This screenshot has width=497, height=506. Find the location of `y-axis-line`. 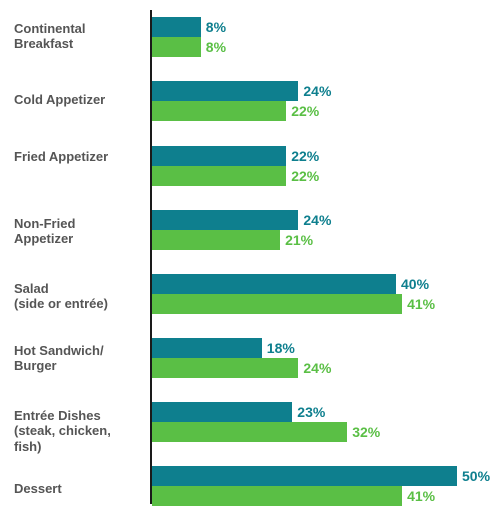

y-axis-line is located at coordinates (151, 257).